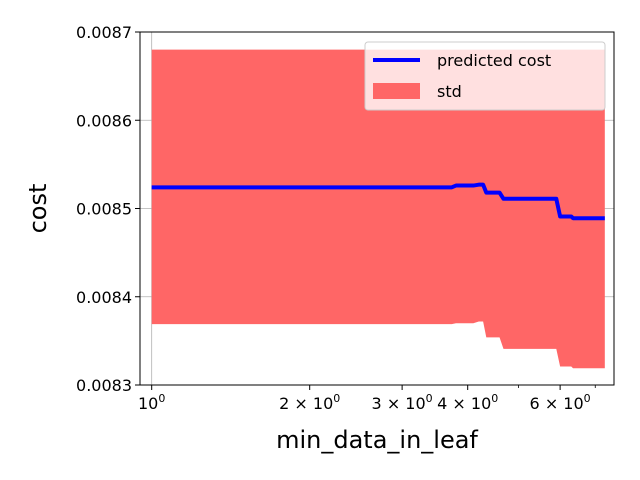 The height and width of the screenshot is (480, 640). I want to click on predicted-cost-line, so click(378, 201).